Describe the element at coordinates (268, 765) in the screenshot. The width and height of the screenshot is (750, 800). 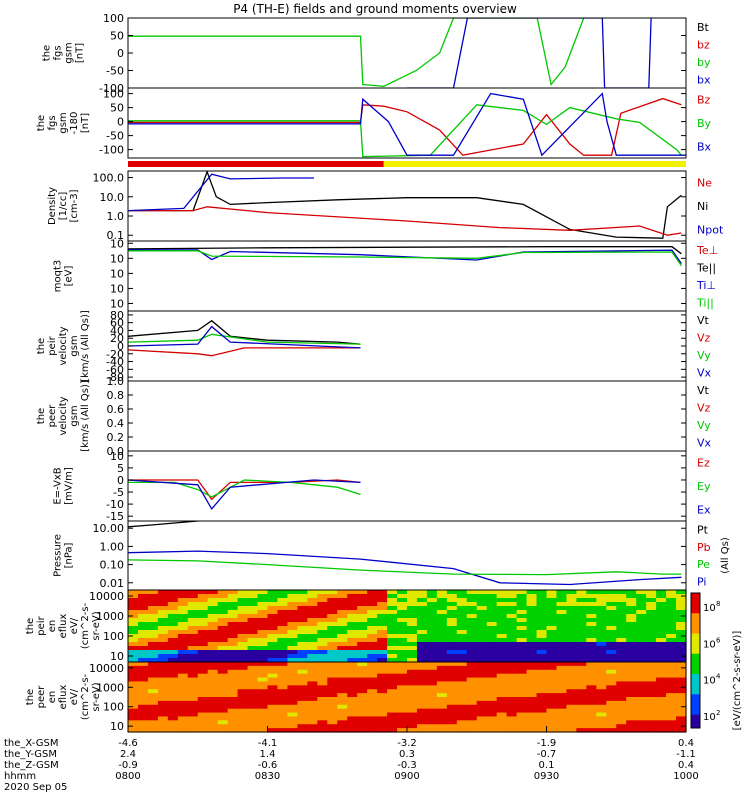
I see `x-row-value: -0.6` at that location.